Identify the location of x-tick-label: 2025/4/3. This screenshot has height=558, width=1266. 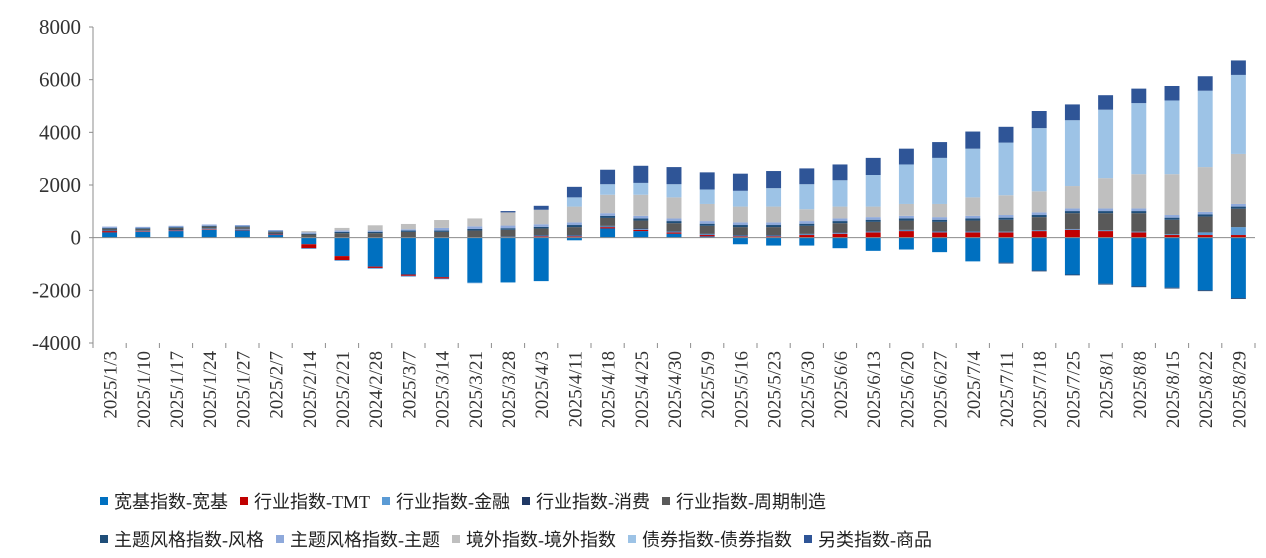
(542, 385).